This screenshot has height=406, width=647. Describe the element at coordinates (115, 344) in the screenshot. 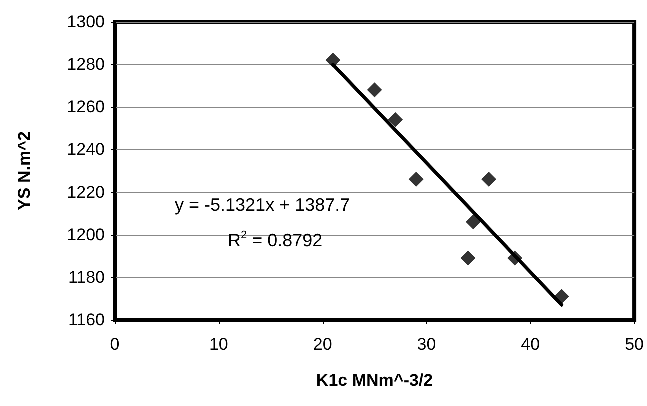

I see `x-tick-label: 0` at that location.